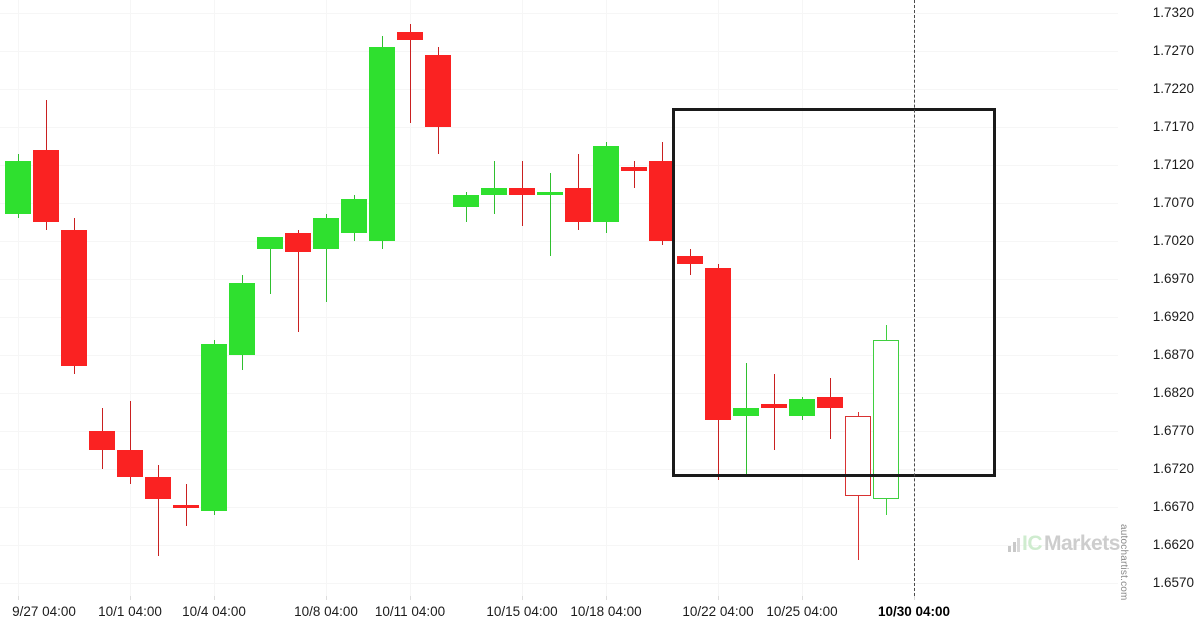  I want to click on y-axis-tick-label: 1.6870, so click(1173, 354).